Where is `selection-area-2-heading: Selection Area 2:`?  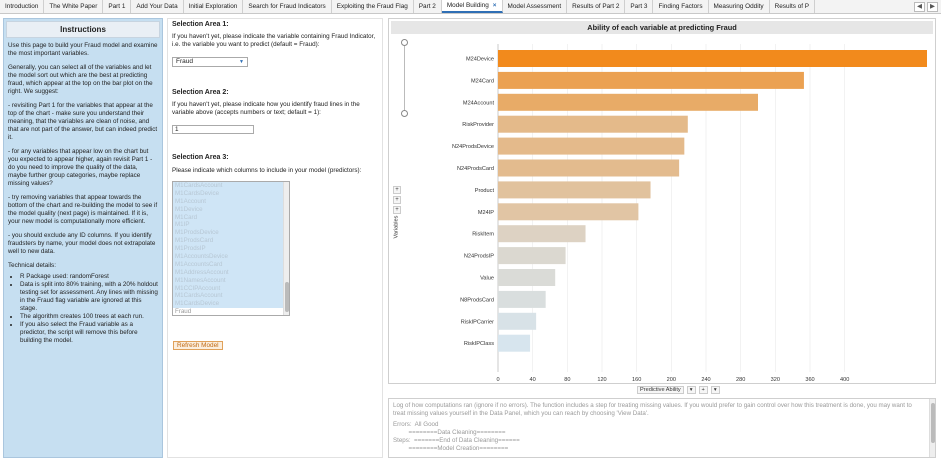
selection-area-2-heading: Selection Area 2: is located at coordinates (200, 92).